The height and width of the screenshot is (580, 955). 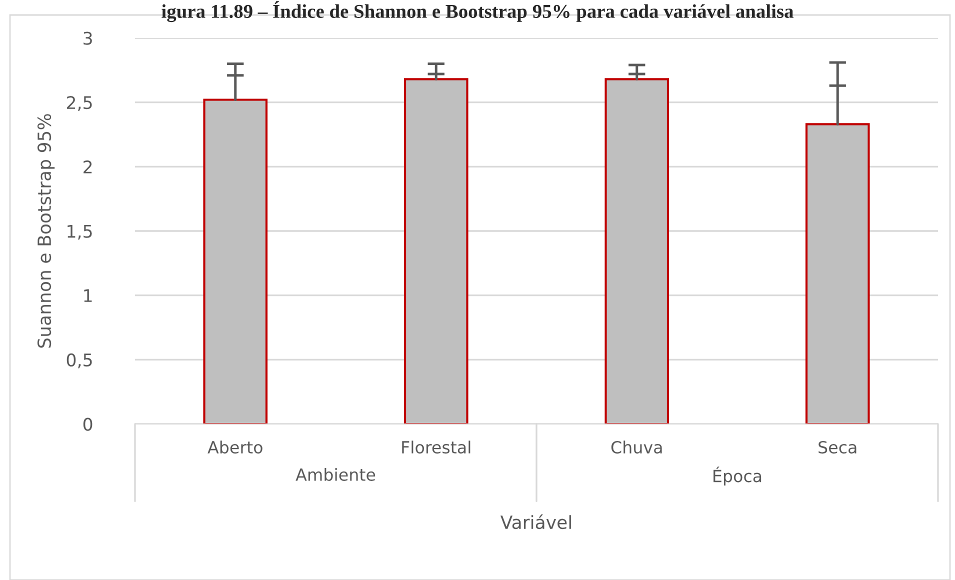 What do you see at coordinates (79, 360) in the screenshot?
I see `y-tick-label: 0,5` at bounding box center [79, 360].